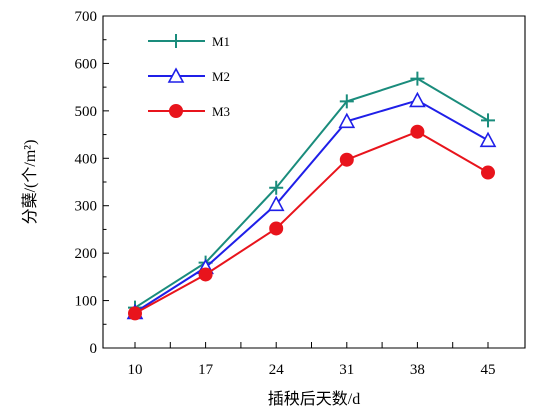 This screenshot has height=409, width=553. What do you see at coordinates (346, 370) in the screenshot?
I see `x-tick-label: 31` at bounding box center [346, 370].